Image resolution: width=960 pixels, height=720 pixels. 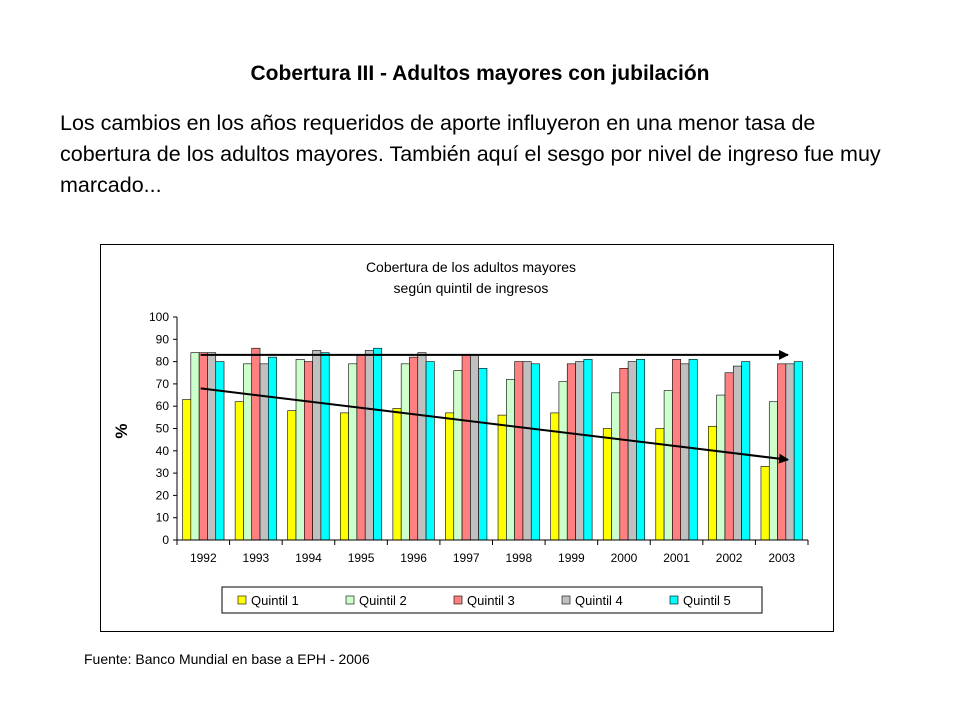 I want to click on y-tick-label-40: 40, so click(x=163, y=451).